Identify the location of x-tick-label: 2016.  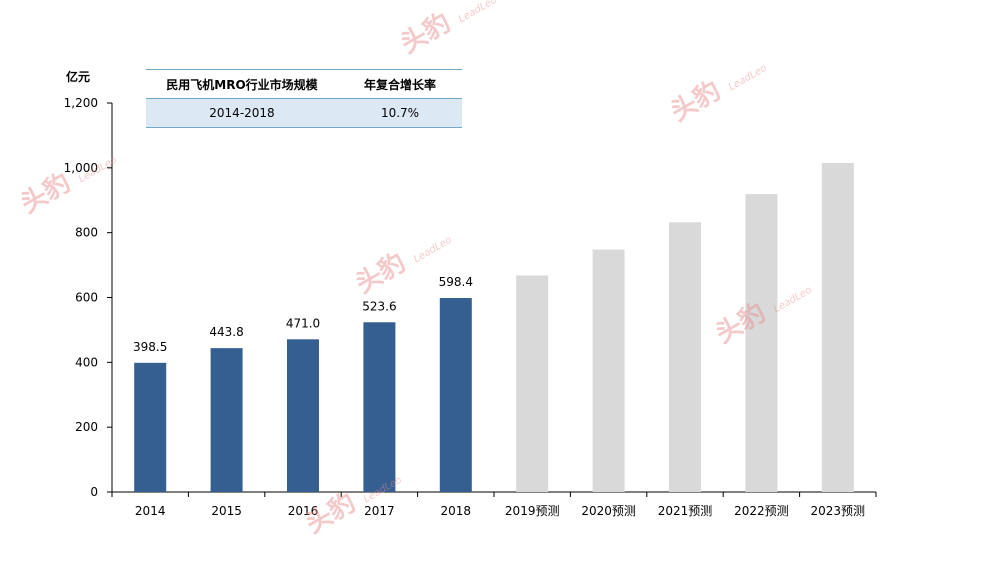
(303, 511).